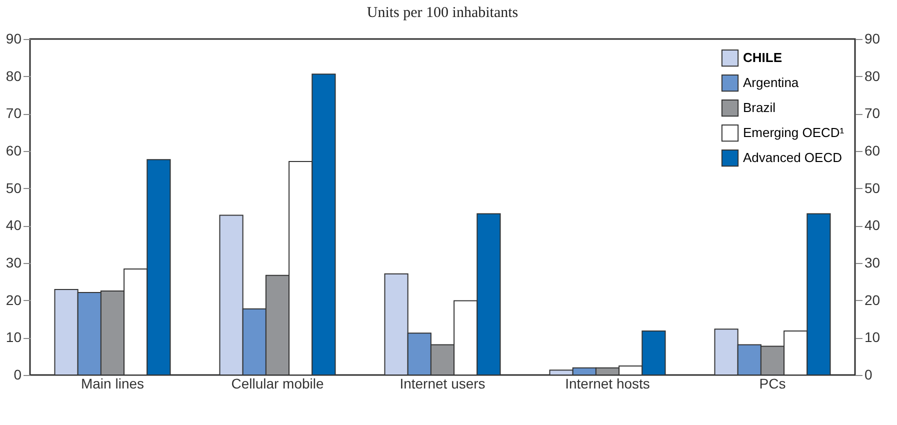 The image size is (897, 425). What do you see at coordinates (14, 150) in the screenshot?
I see `y-tick-label: 60` at bounding box center [14, 150].